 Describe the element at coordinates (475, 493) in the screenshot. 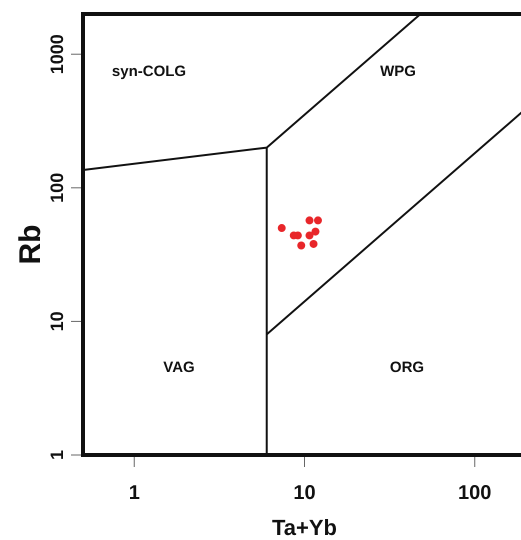

I see `x-tick-label: 100` at that location.